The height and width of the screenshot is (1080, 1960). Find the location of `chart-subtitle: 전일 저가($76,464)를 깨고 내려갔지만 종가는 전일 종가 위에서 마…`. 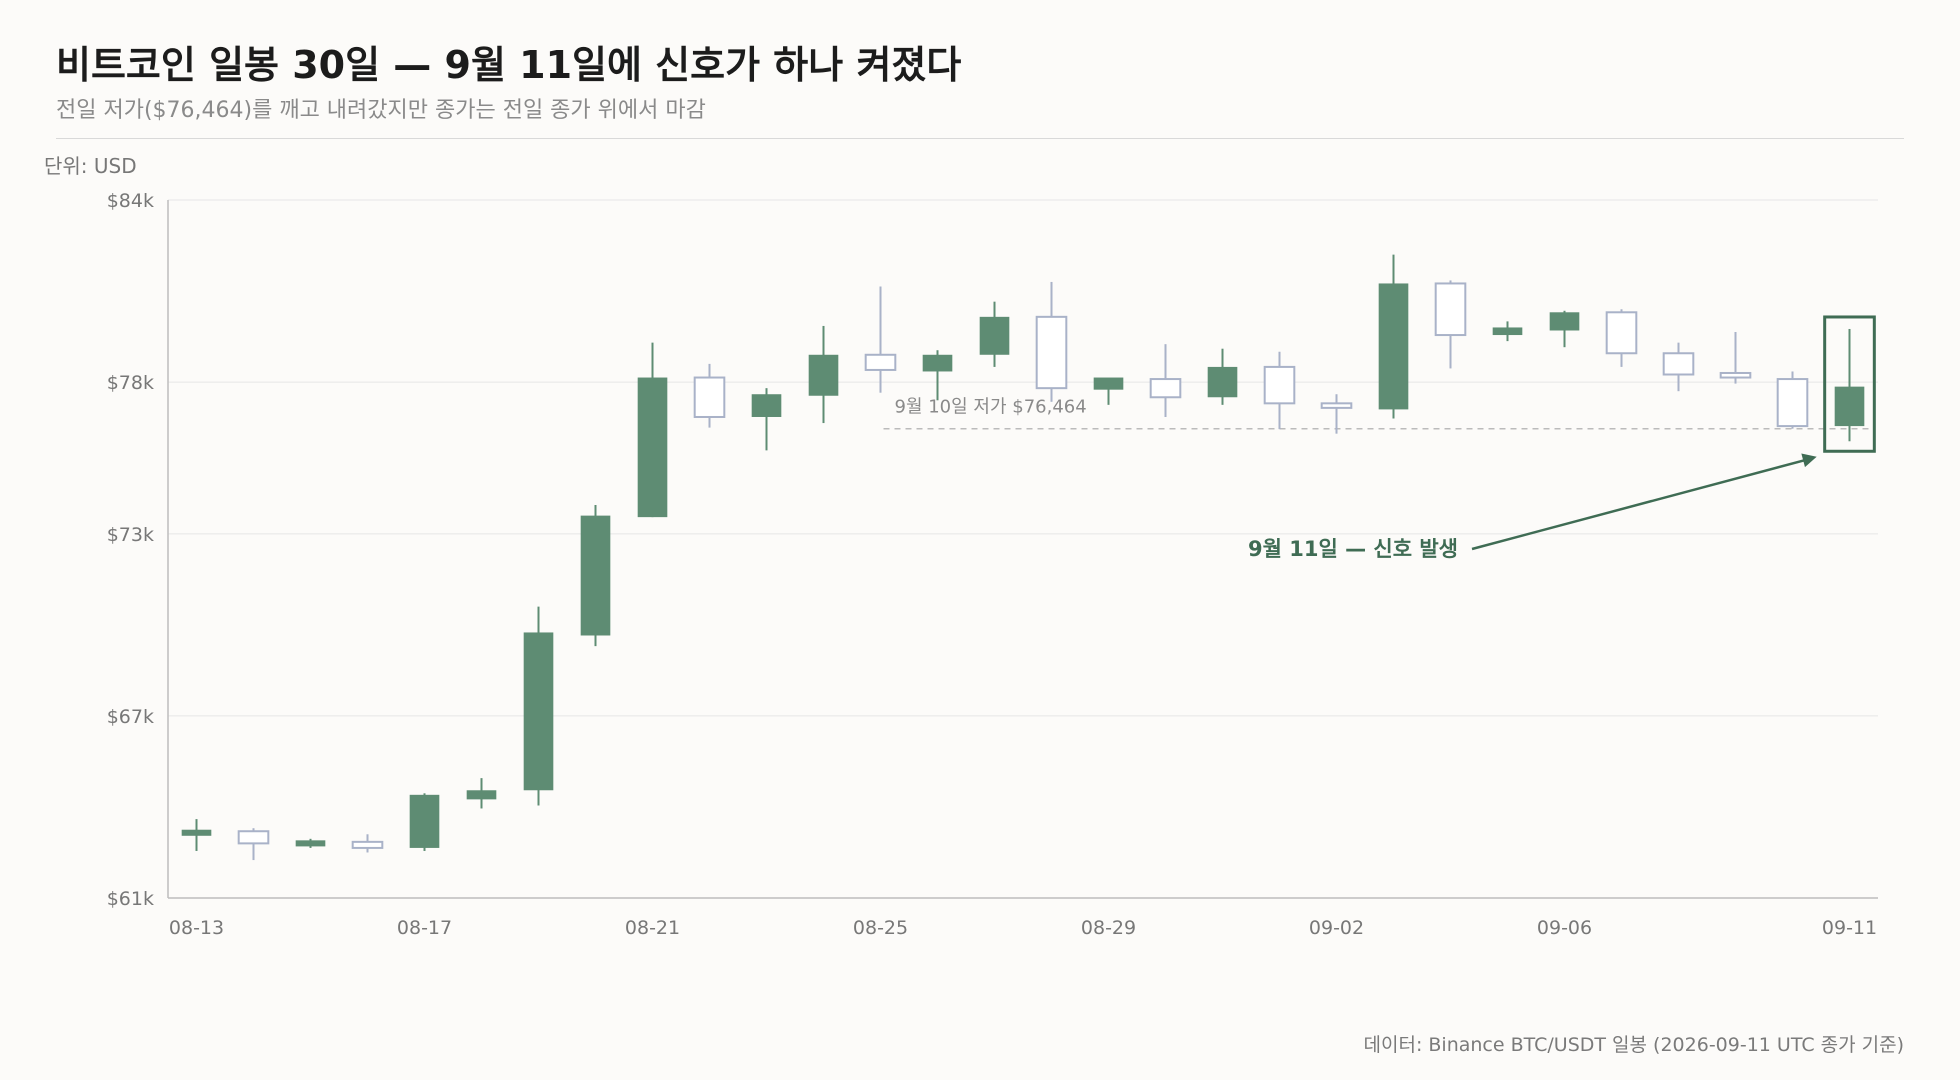

chart-subtitle: 전일 저가($76,464)를 깨고 내려갔지만 종가는 전일 종가 위에서 마… is located at coordinates (381, 110).